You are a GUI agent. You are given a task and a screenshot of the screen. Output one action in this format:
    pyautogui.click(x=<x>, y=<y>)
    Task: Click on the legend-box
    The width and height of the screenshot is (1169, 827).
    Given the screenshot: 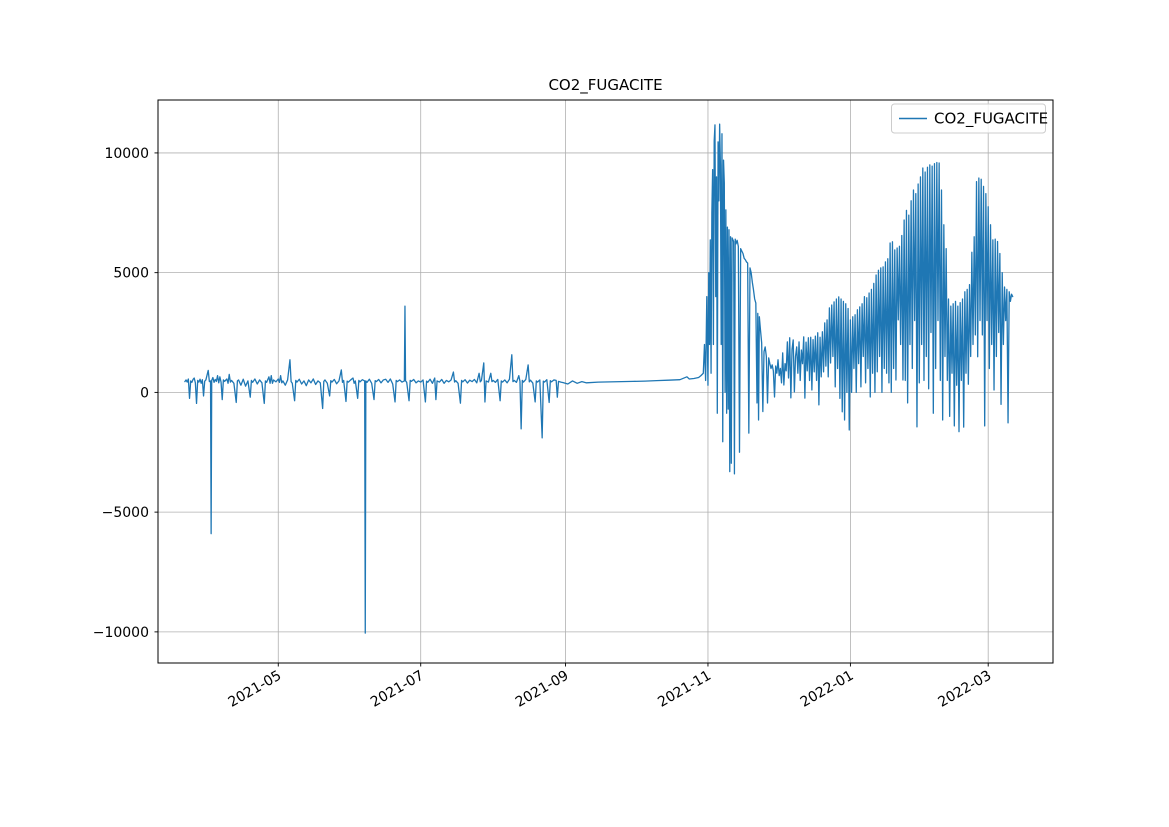 What is the action you would take?
    pyautogui.click(x=968, y=118)
    